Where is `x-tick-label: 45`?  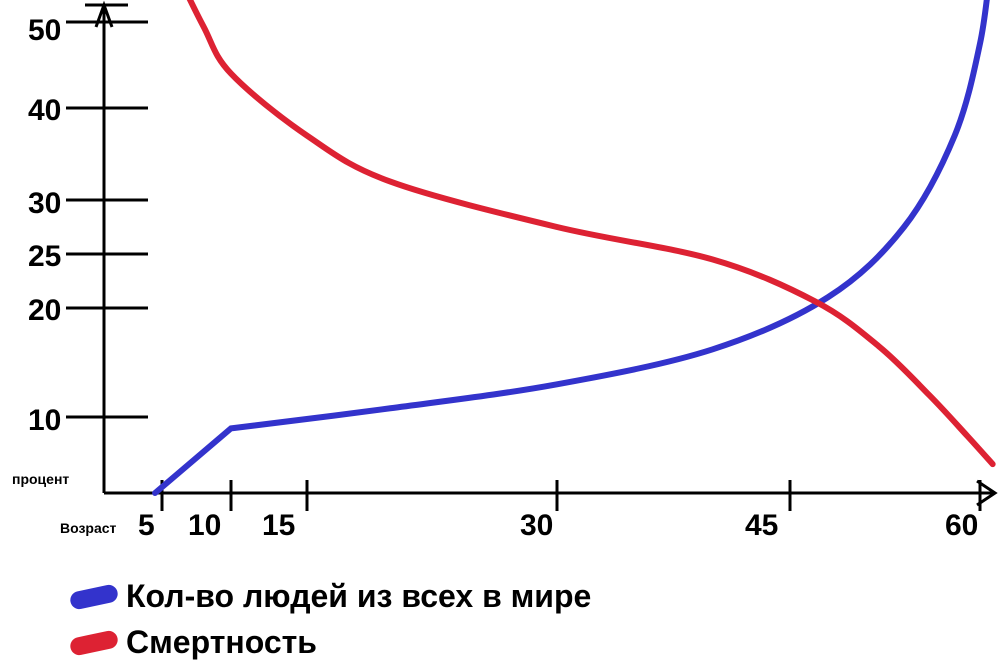
x-tick-label: 45 is located at coordinates (761, 525).